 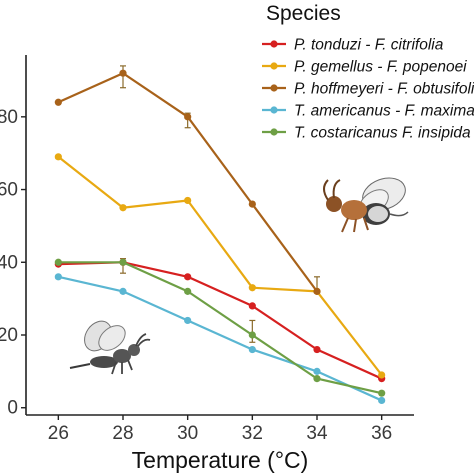 I want to click on legend-label: P. tonduzi - F. citrifolia, so click(x=369, y=45).